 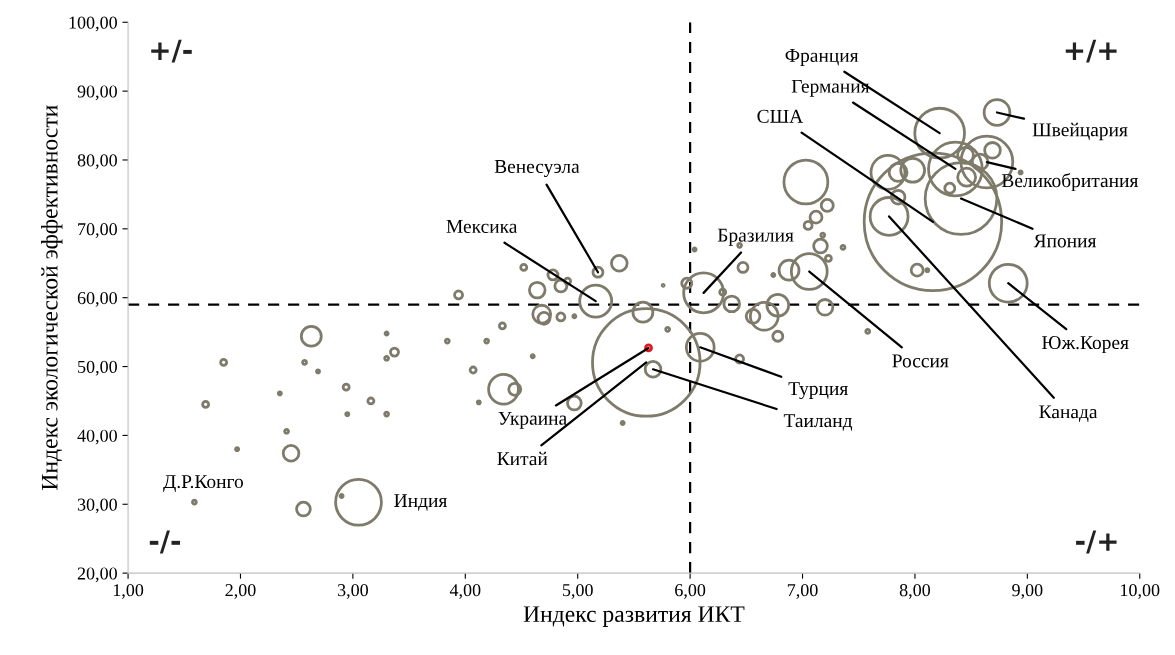 I want to click on y-axis-title: Индекс экологической эффективности, so click(x=52, y=297).